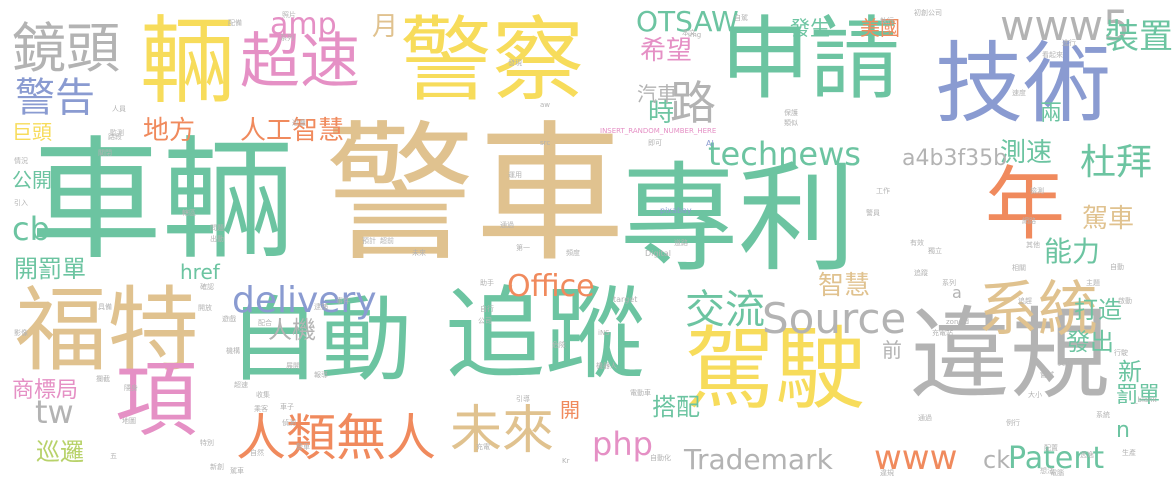 This screenshot has width=1175, height=482. Describe the element at coordinates (1129, 453) in the screenshot. I see `word: 生產` at that location.